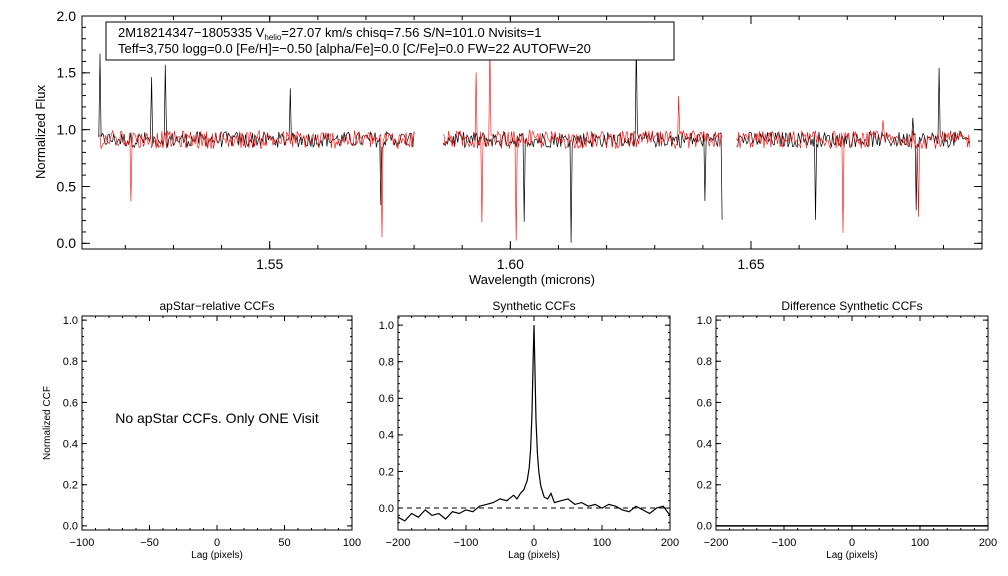  Describe the element at coordinates (67, 16) in the screenshot. I see `y-tick-label: 2.0` at that location.